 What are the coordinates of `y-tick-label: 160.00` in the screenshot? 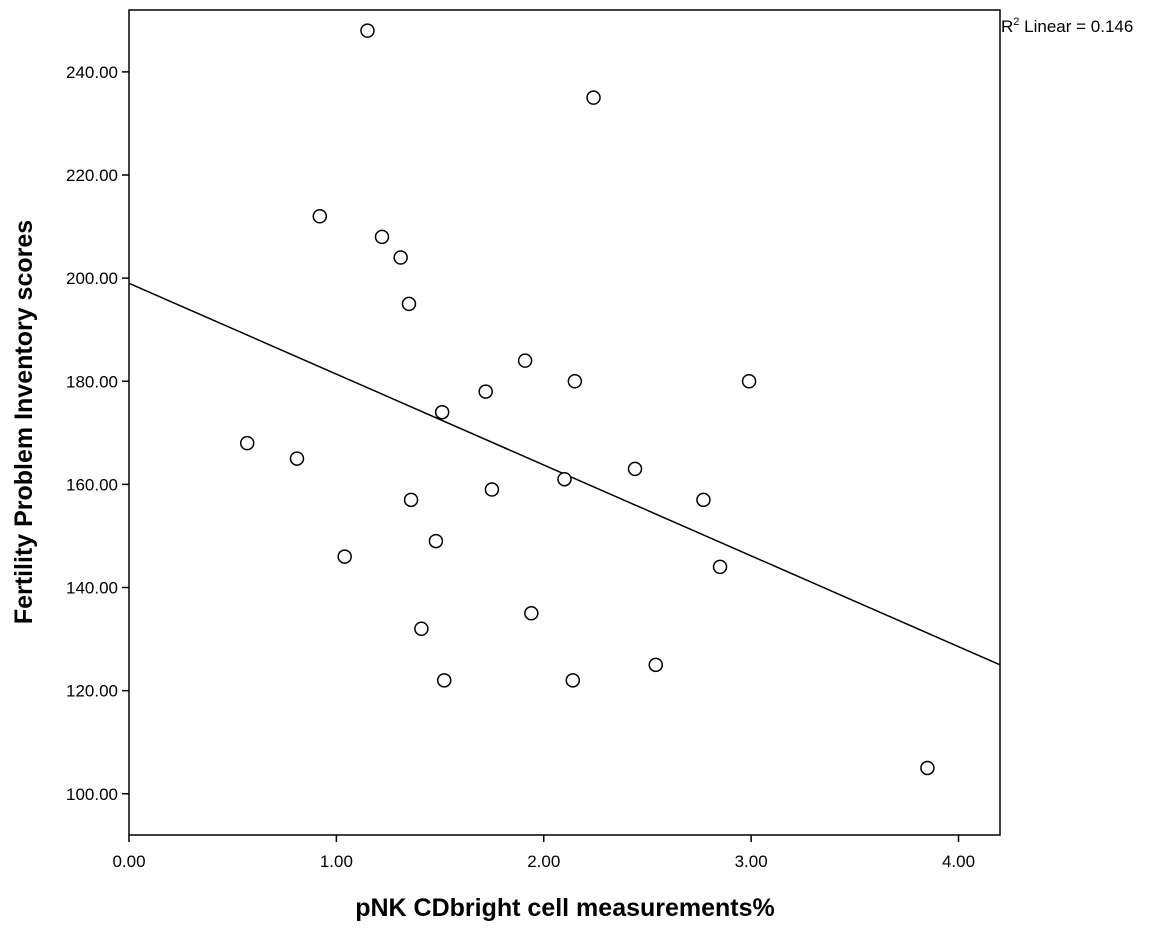 It's located at (92, 484).